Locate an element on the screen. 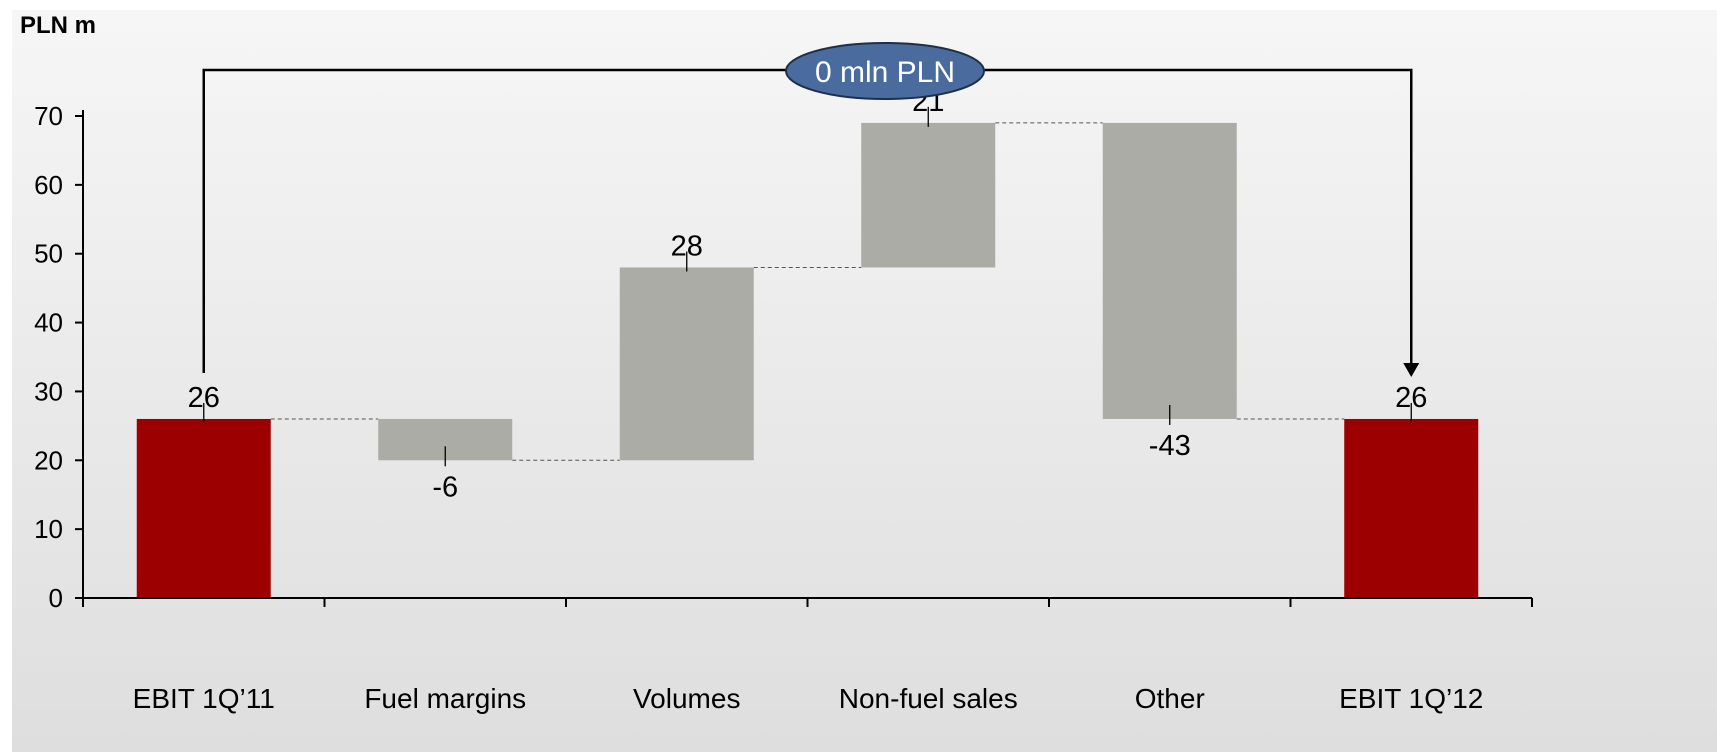 This screenshot has height=752, width=1717. data-label: 28 is located at coordinates (687, 246).